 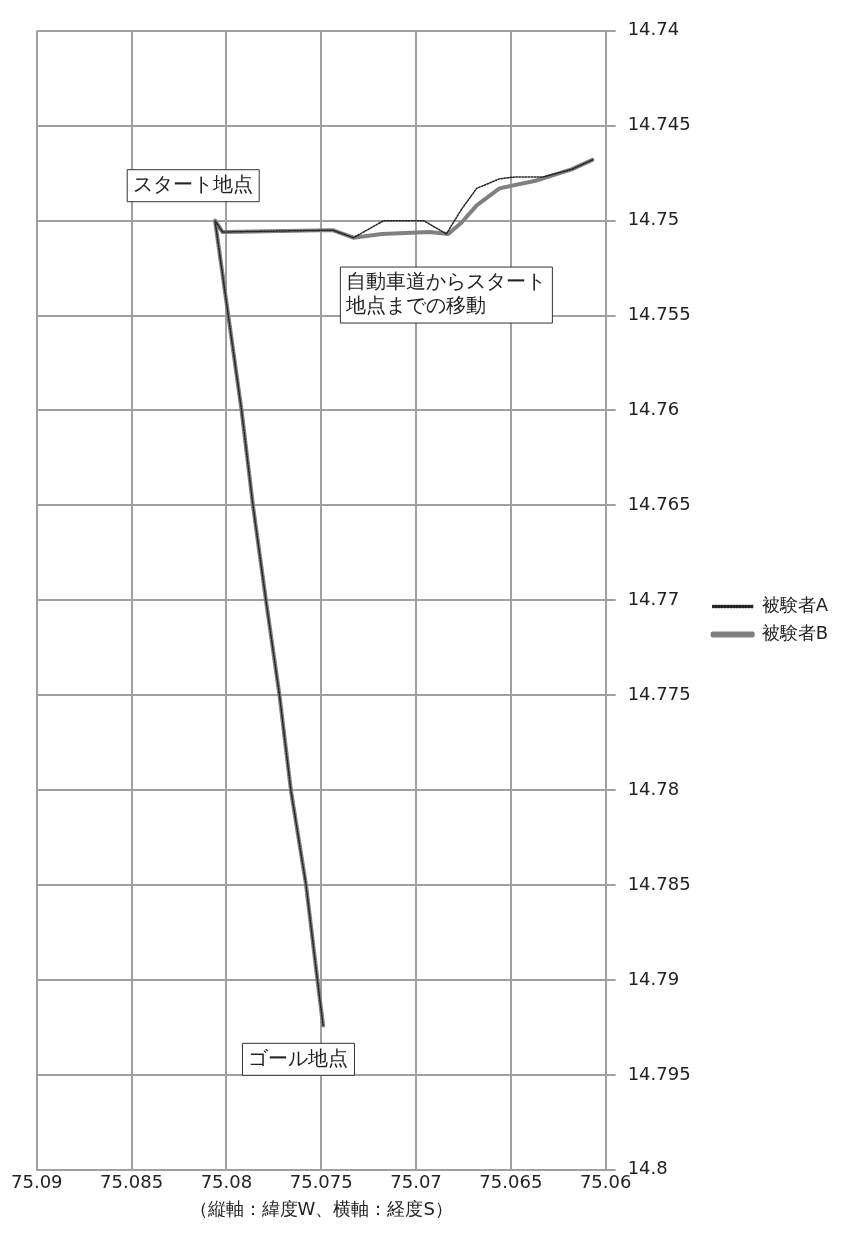 I want to click on y-tick-label: 14.755, so click(x=659, y=314).